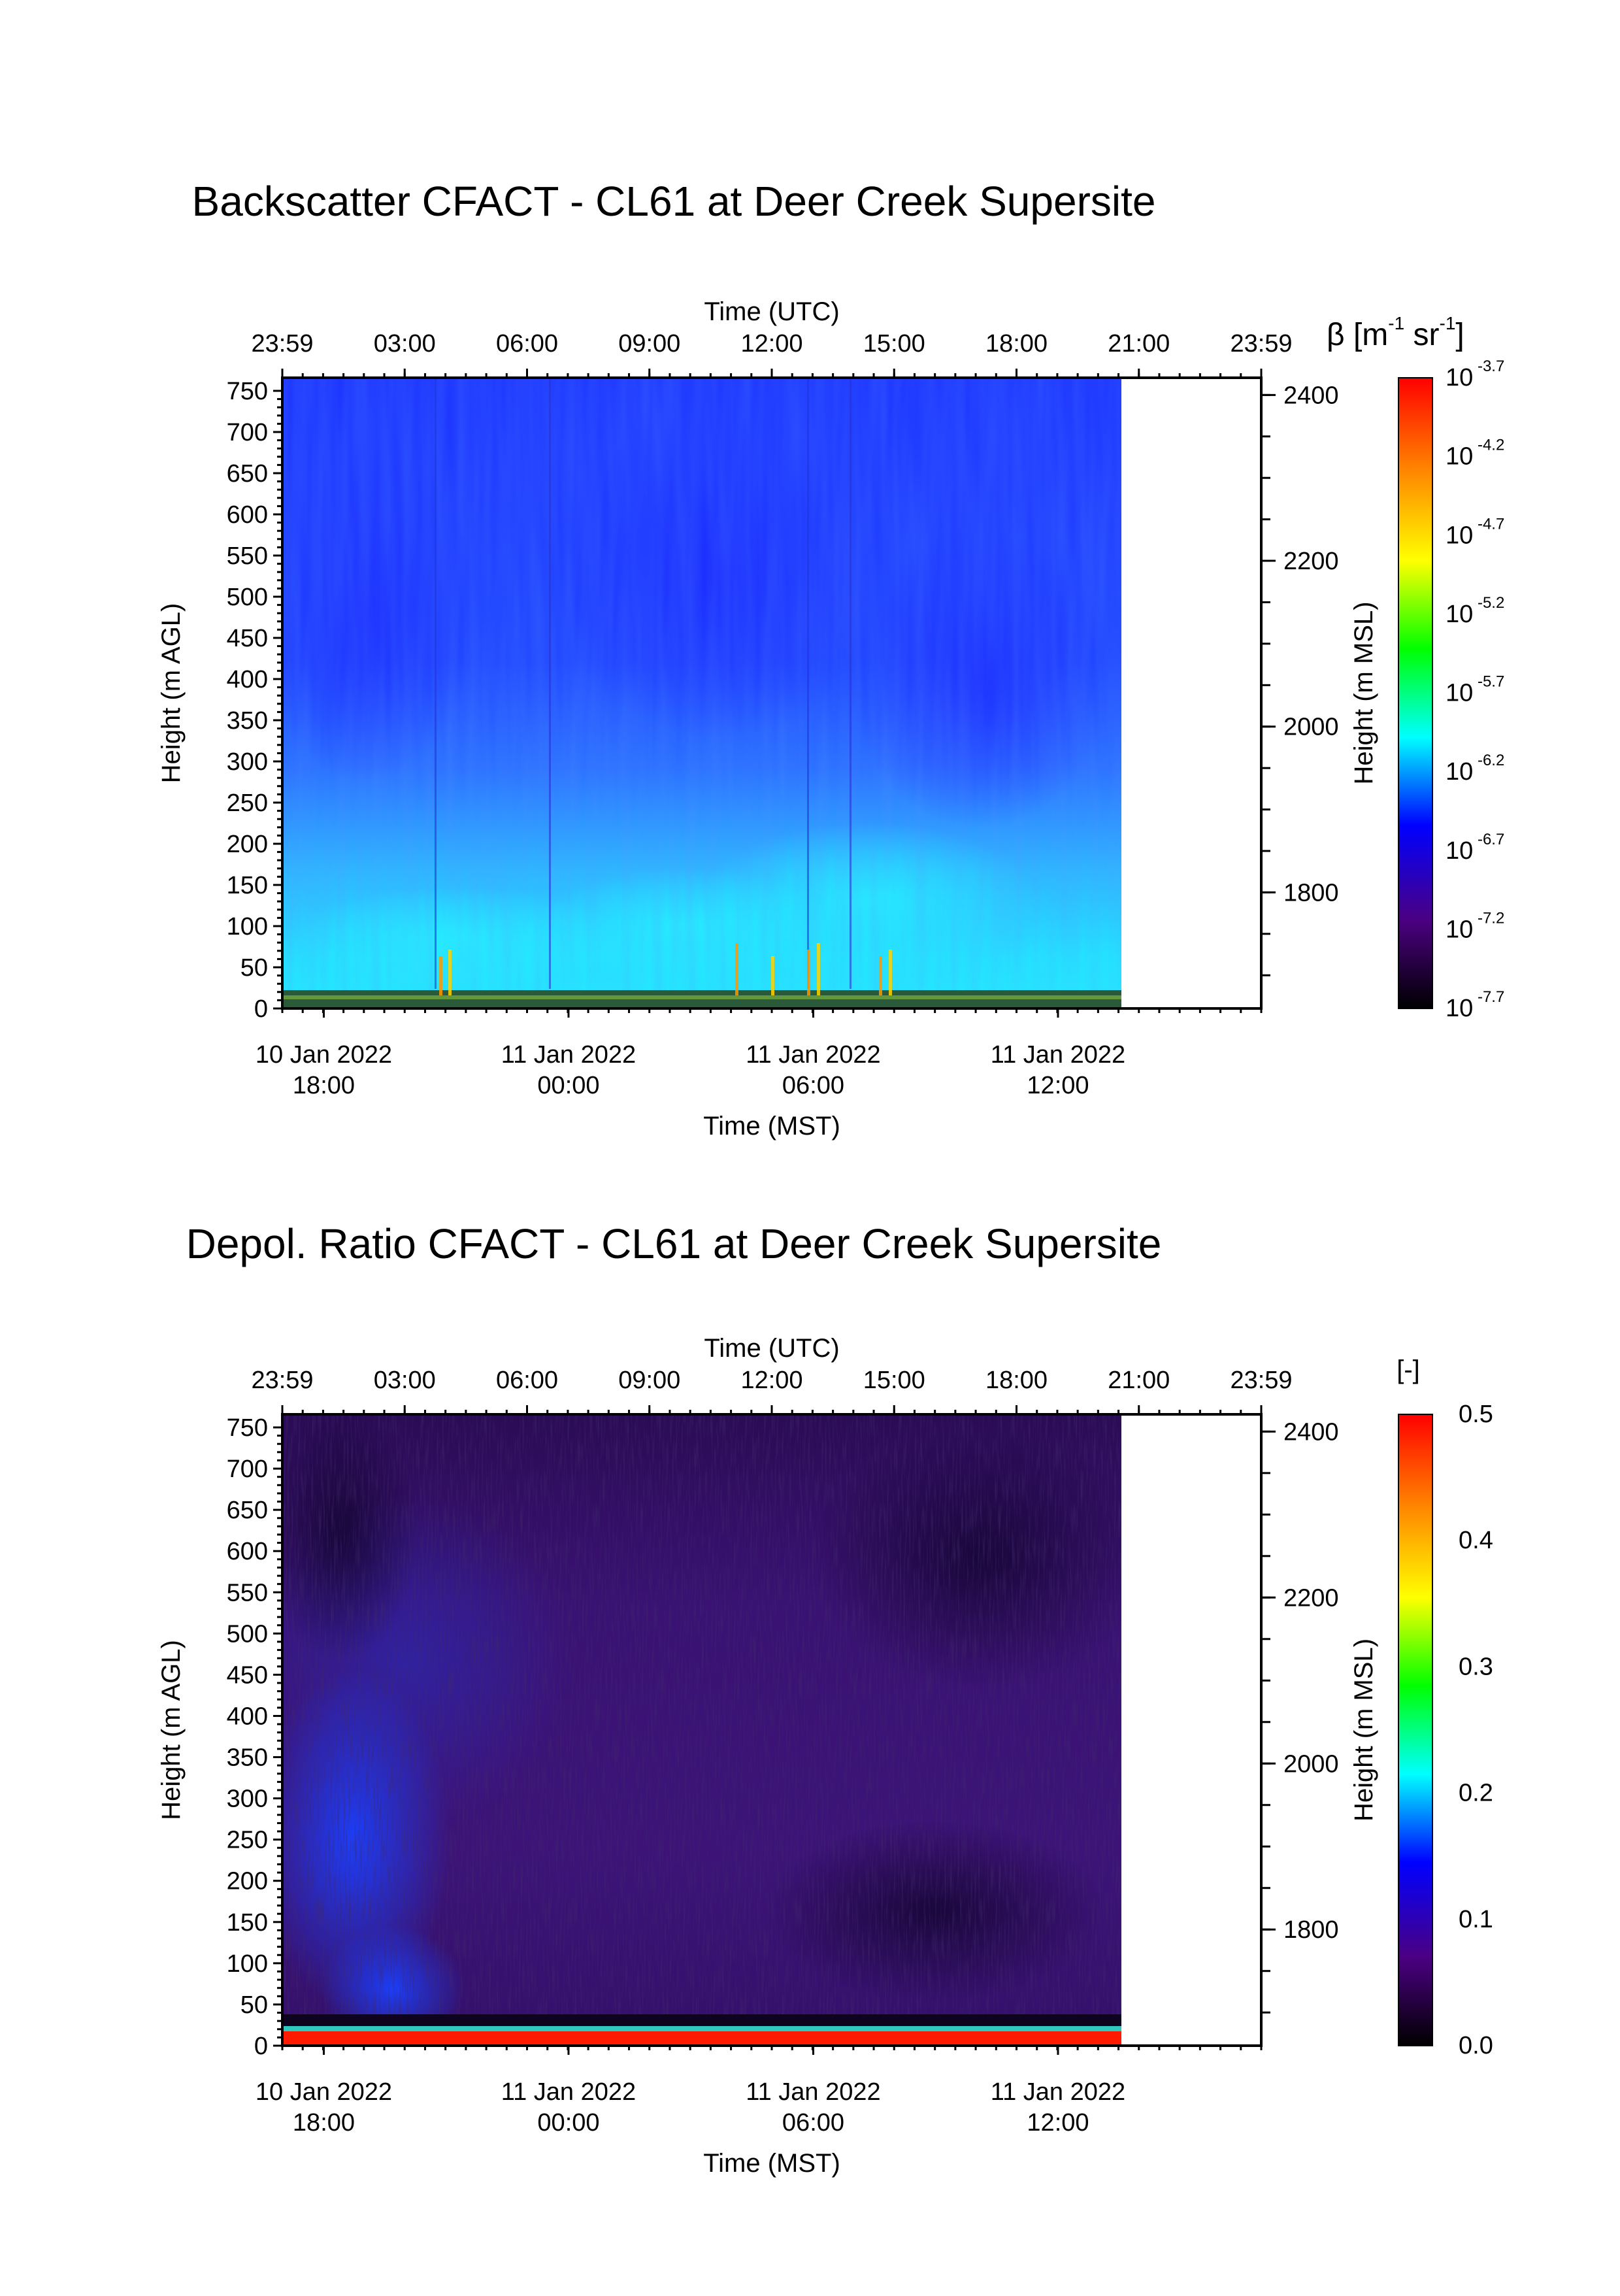 The height and width of the screenshot is (2296, 1620). Describe the element at coordinates (247, 1923) in the screenshot. I see `left-tick-label: 150` at that location.